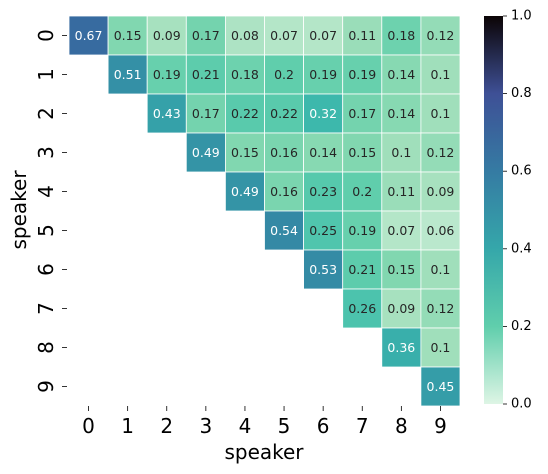 Image resolution: width=548 pixels, height=474 pixels. Describe the element at coordinates (46, 152) in the screenshot. I see `y-tick-label-3: 3` at that location.